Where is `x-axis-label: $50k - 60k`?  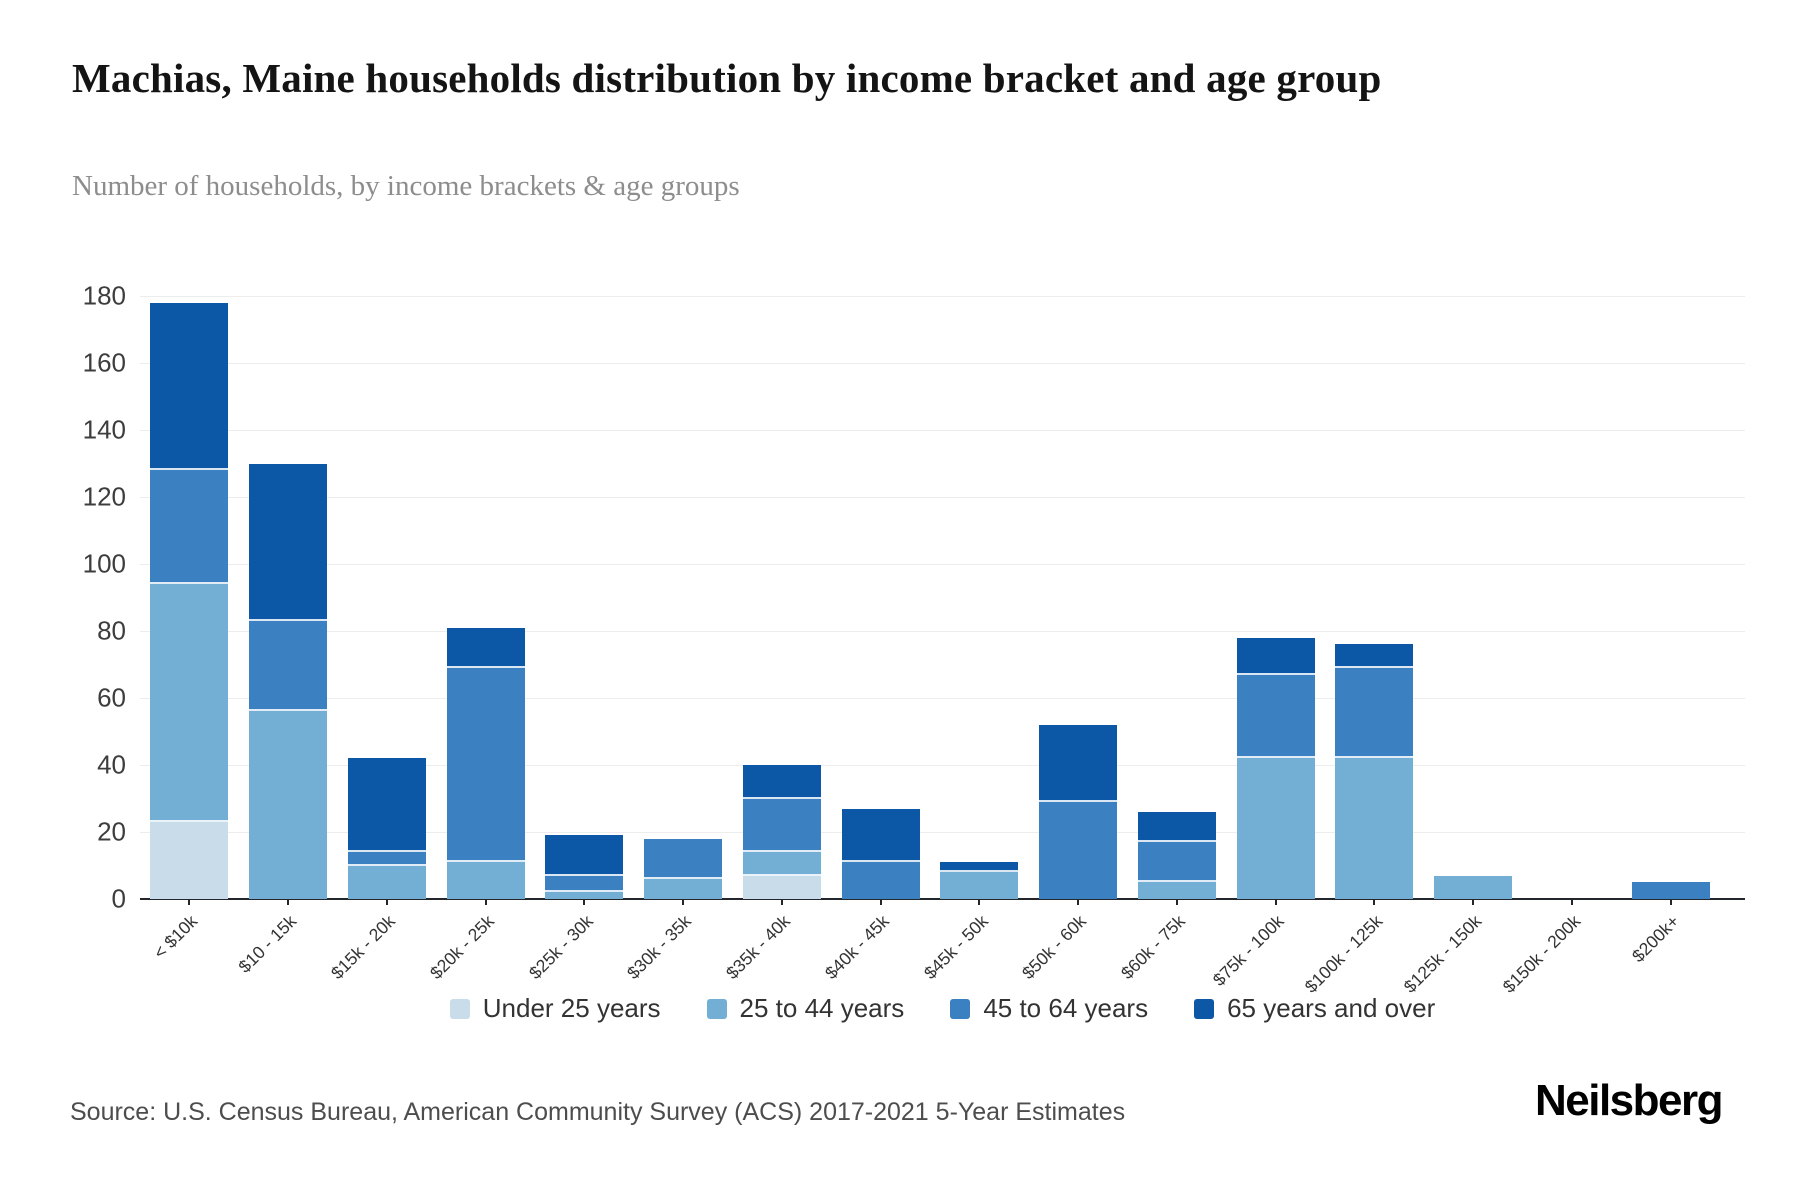
x-axis-label: $50k - 60k is located at coordinates (1054, 947).